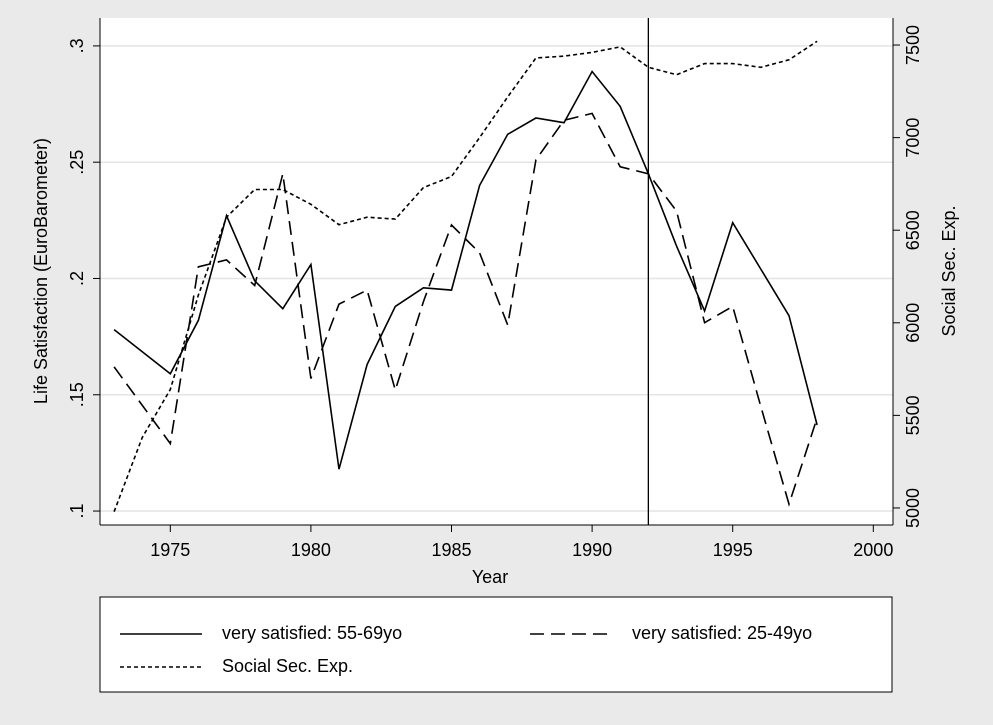 This screenshot has width=993, height=725. I want to click on y2-tick-label: 7500, so click(913, 45).